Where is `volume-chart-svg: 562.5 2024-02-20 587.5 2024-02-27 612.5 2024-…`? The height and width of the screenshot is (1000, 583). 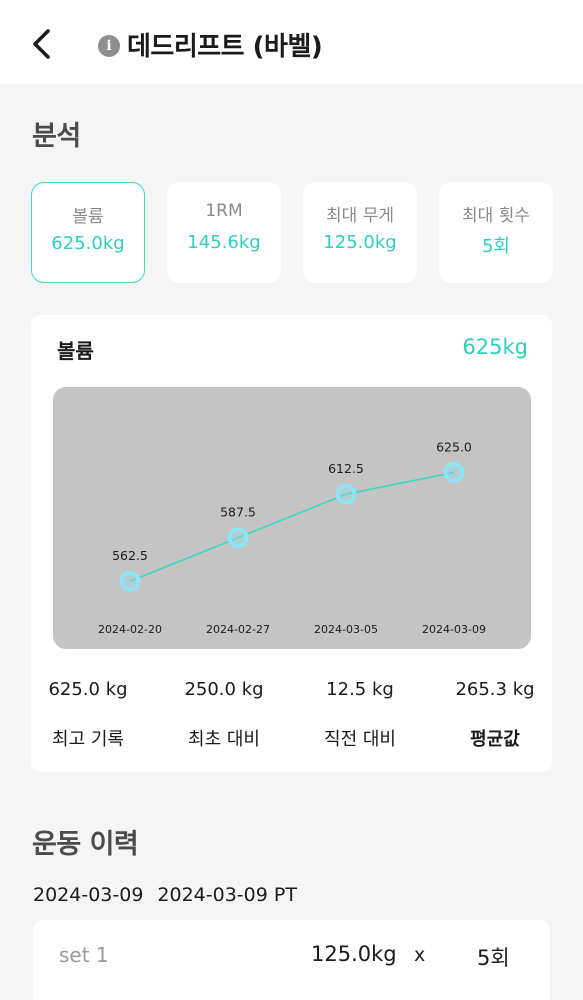
volume-chart-svg: 562.5 2024-02-20 587.5 2024-02-27 612.5 2024-… is located at coordinates (292, 537).